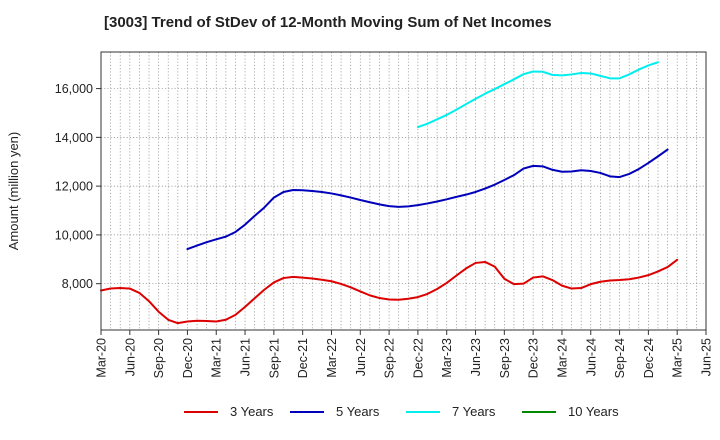 Image resolution: width=720 pixels, height=440 pixels. What do you see at coordinates (389, 291) in the screenshot?
I see `series-line-3-years` at bounding box center [389, 291].